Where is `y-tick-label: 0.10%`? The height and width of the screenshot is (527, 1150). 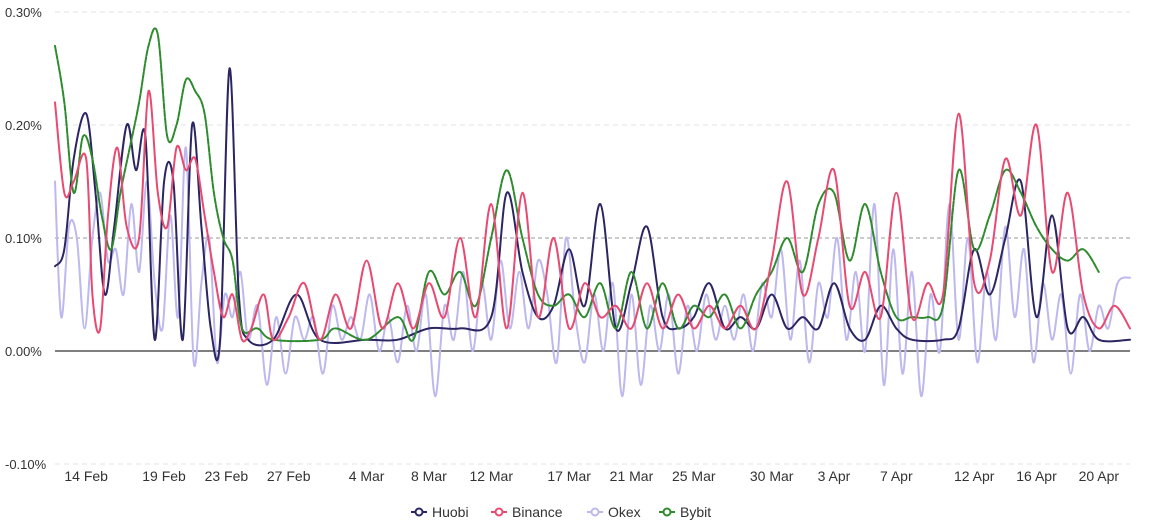
y-tick-label: 0.10% is located at coordinates (23, 238).